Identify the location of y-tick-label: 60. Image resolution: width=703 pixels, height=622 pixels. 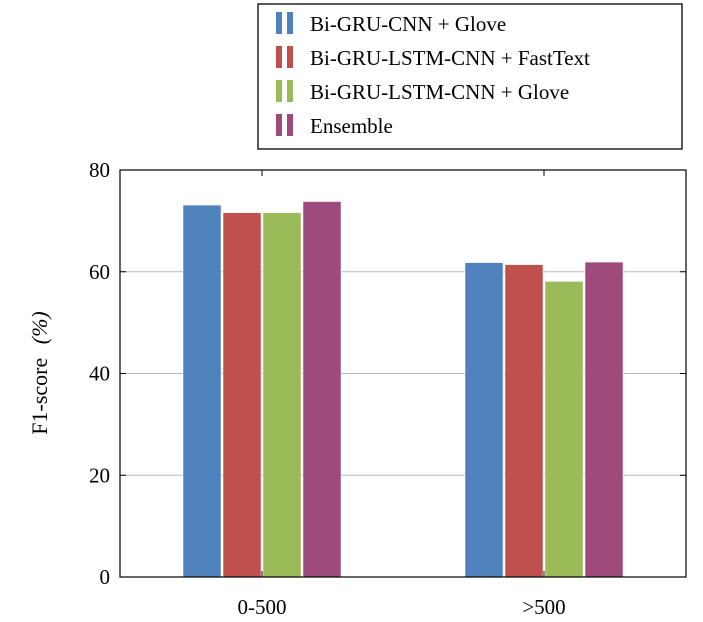
(99, 272).